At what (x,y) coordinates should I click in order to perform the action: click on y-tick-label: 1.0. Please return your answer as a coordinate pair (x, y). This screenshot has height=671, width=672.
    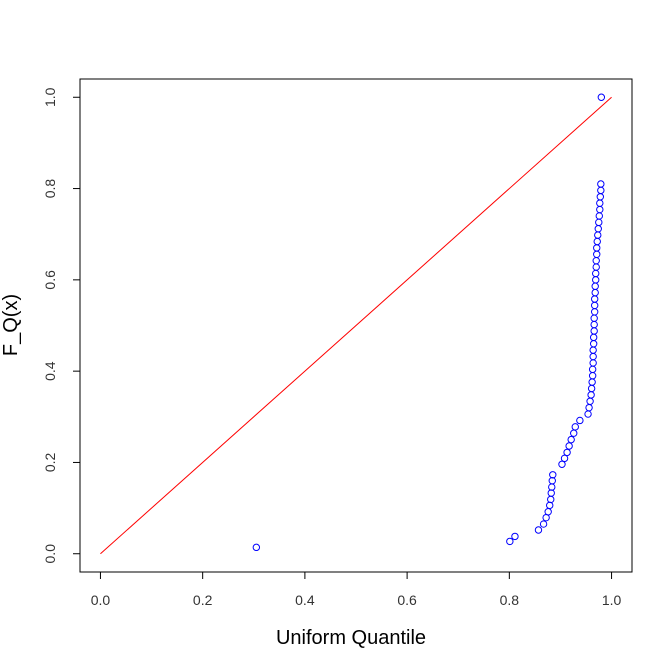
    Looking at the image, I should click on (50, 97).